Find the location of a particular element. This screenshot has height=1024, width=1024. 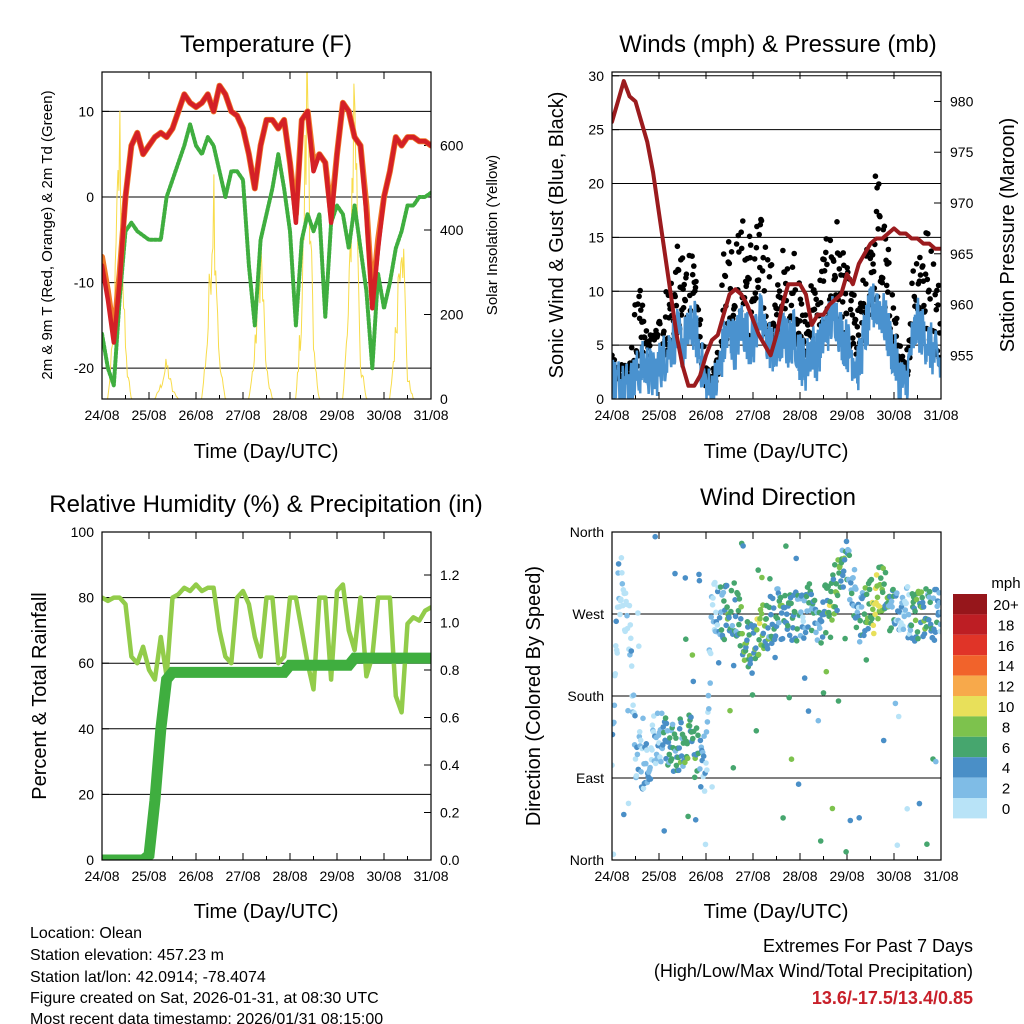

relative-humidity-line is located at coordinates (266, 648).